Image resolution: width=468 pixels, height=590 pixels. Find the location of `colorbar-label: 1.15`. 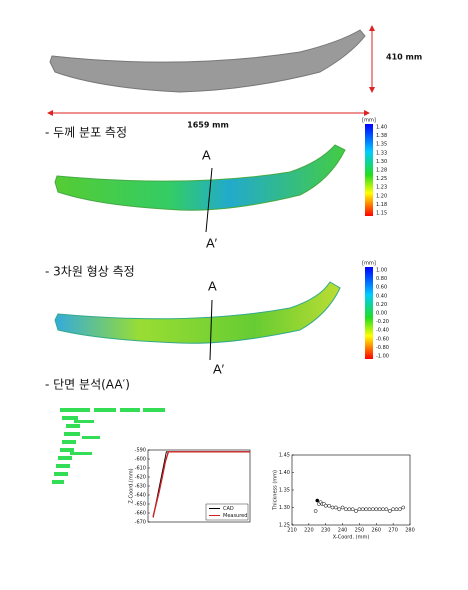

colorbar-label: 1.15 is located at coordinates (381, 214).